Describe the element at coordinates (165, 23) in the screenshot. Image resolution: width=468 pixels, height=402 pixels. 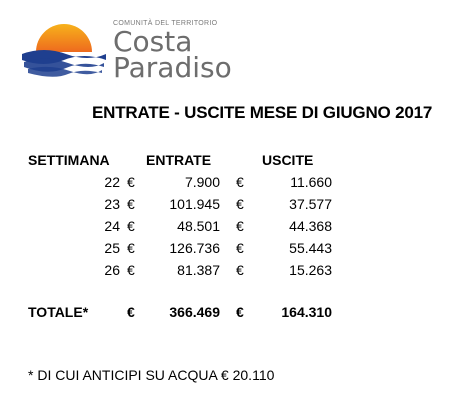
I see `logo-subtitle: COMUNITÀ DEL TERRITORIO` at that location.